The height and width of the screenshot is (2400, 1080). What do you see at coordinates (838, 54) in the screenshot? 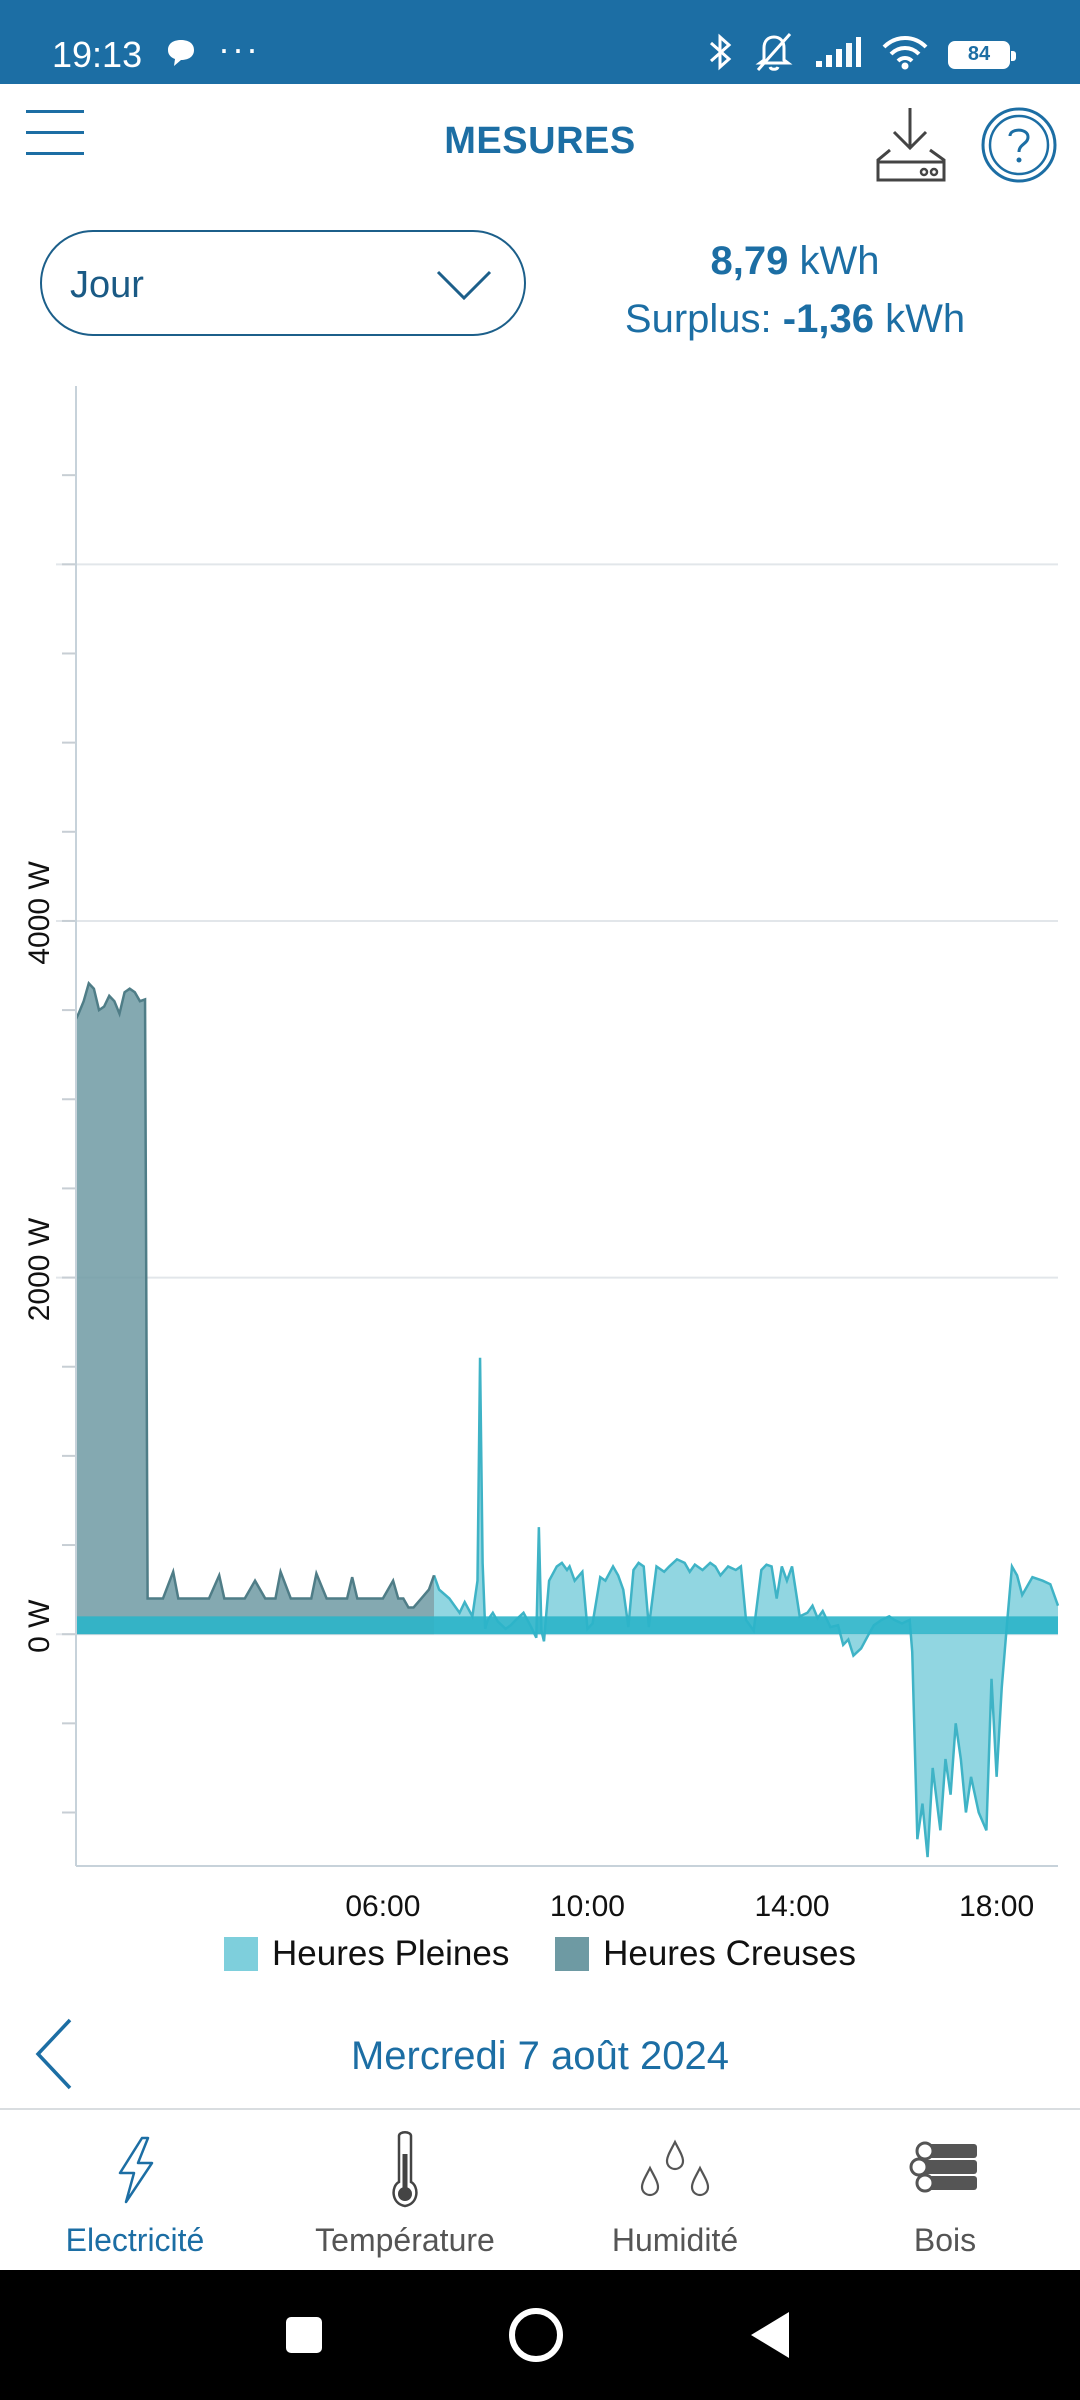
I see `signal-icon` at bounding box center [838, 54].